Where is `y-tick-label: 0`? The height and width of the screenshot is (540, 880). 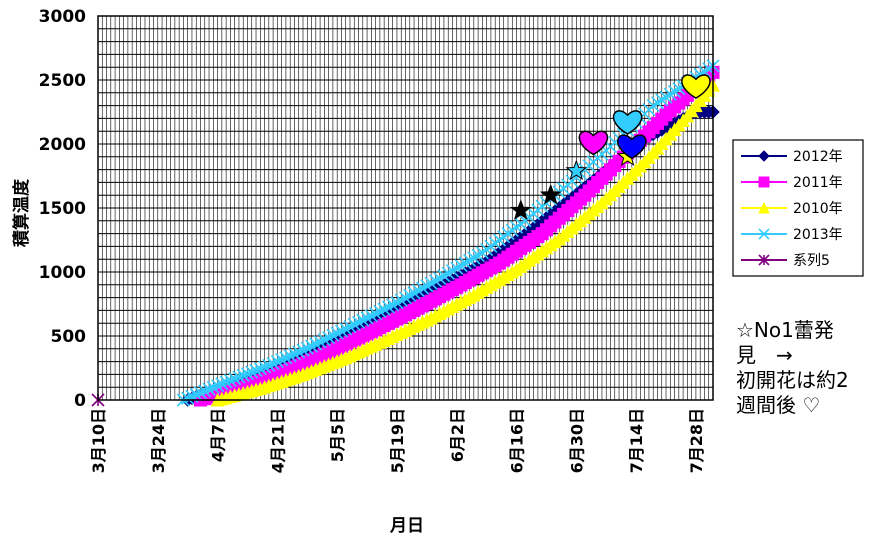 y-tick-label: 0 is located at coordinates (80, 401).